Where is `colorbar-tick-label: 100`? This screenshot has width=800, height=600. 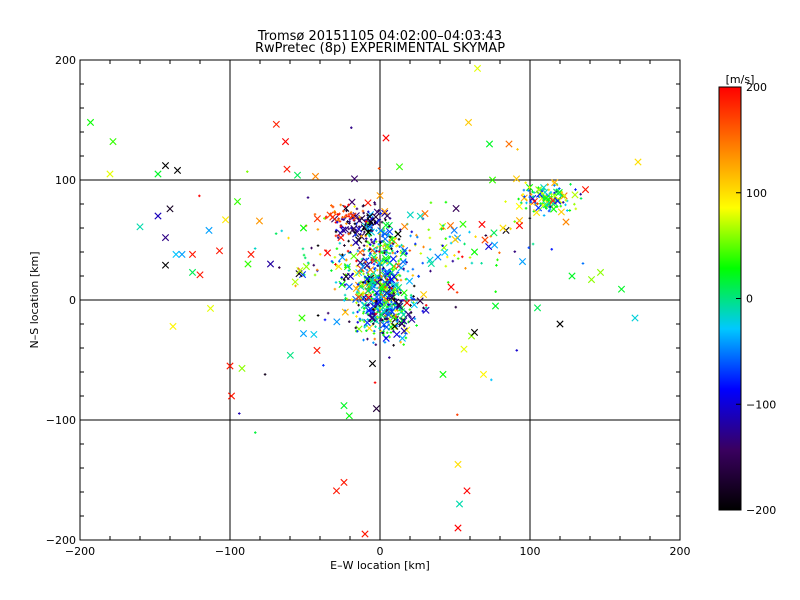
colorbar-tick-label: 100 is located at coordinates (756, 193).